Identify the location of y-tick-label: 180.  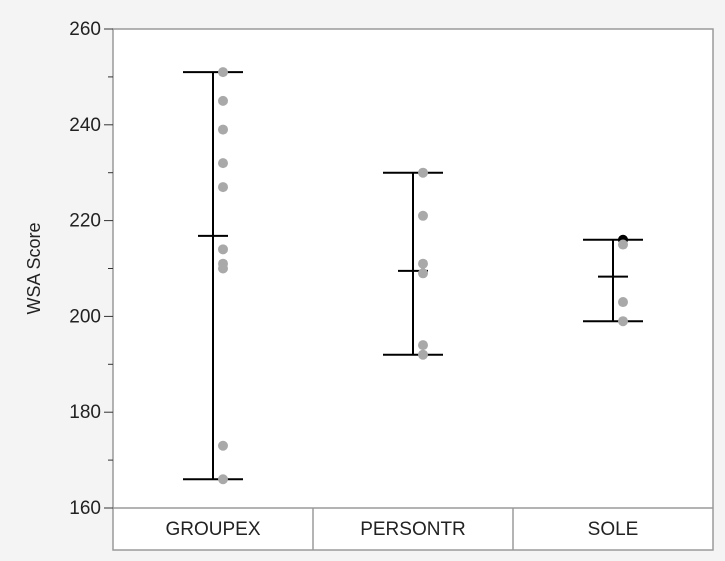
(85, 412).